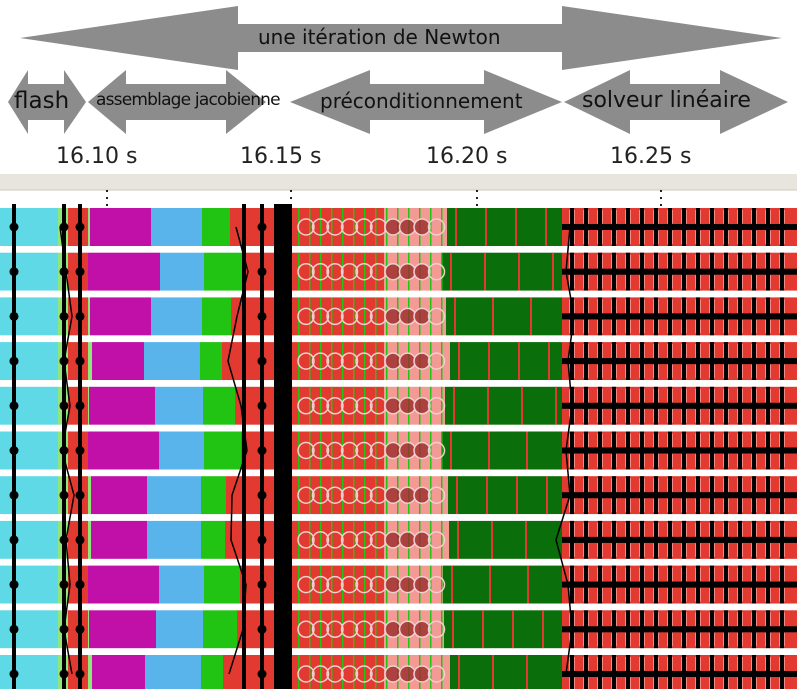 This screenshot has height=689, width=797. What do you see at coordinates (42, 101) in the screenshot?
I see `phase-label-flash: flash` at bounding box center [42, 101].